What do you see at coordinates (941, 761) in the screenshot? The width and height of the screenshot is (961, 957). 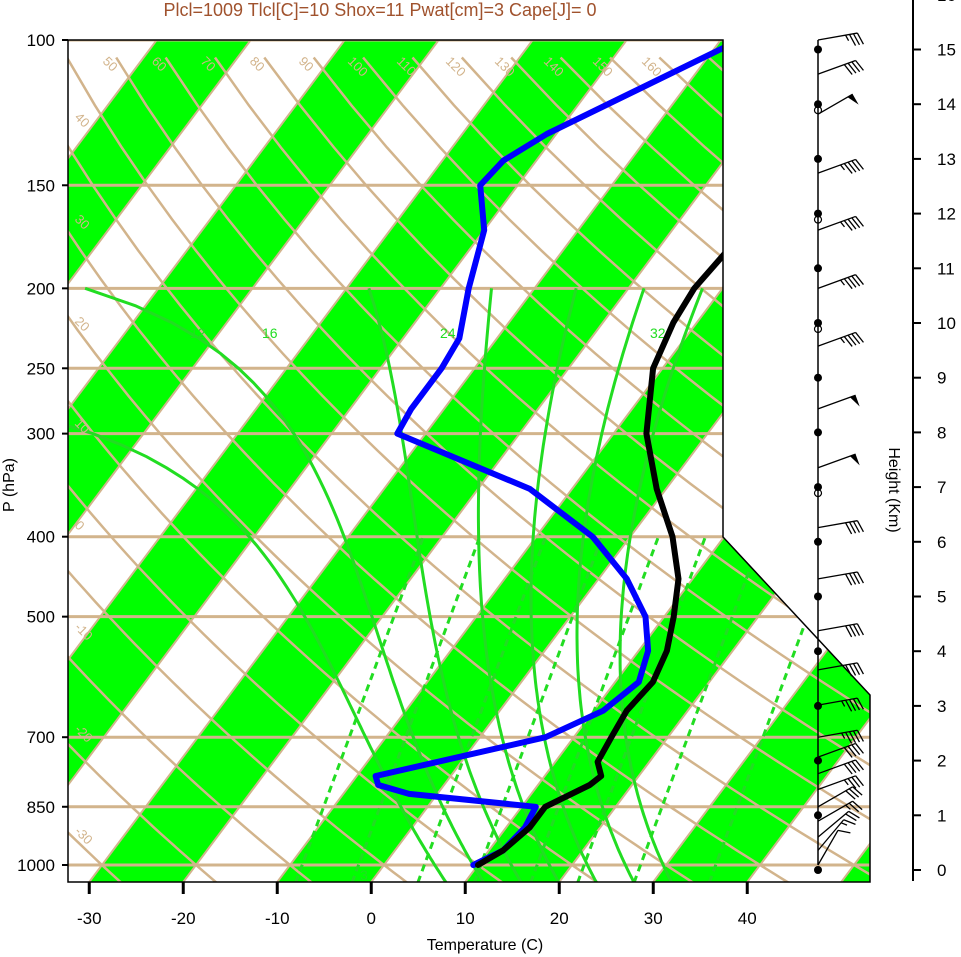 I see `height-tick-label: 2` at bounding box center [941, 761].